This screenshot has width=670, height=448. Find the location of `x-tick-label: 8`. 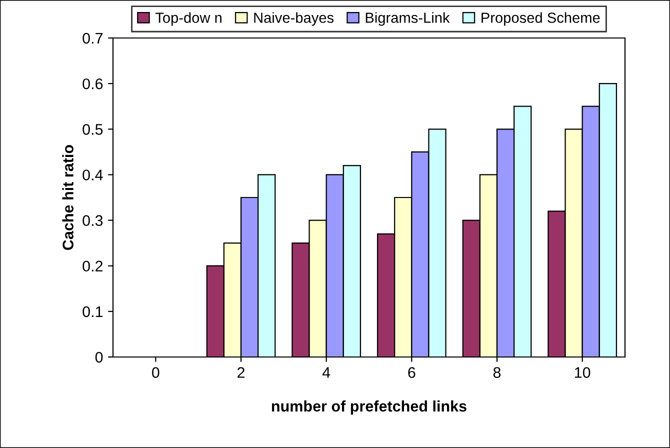

x-tick-label: 8 is located at coordinates (497, 372).